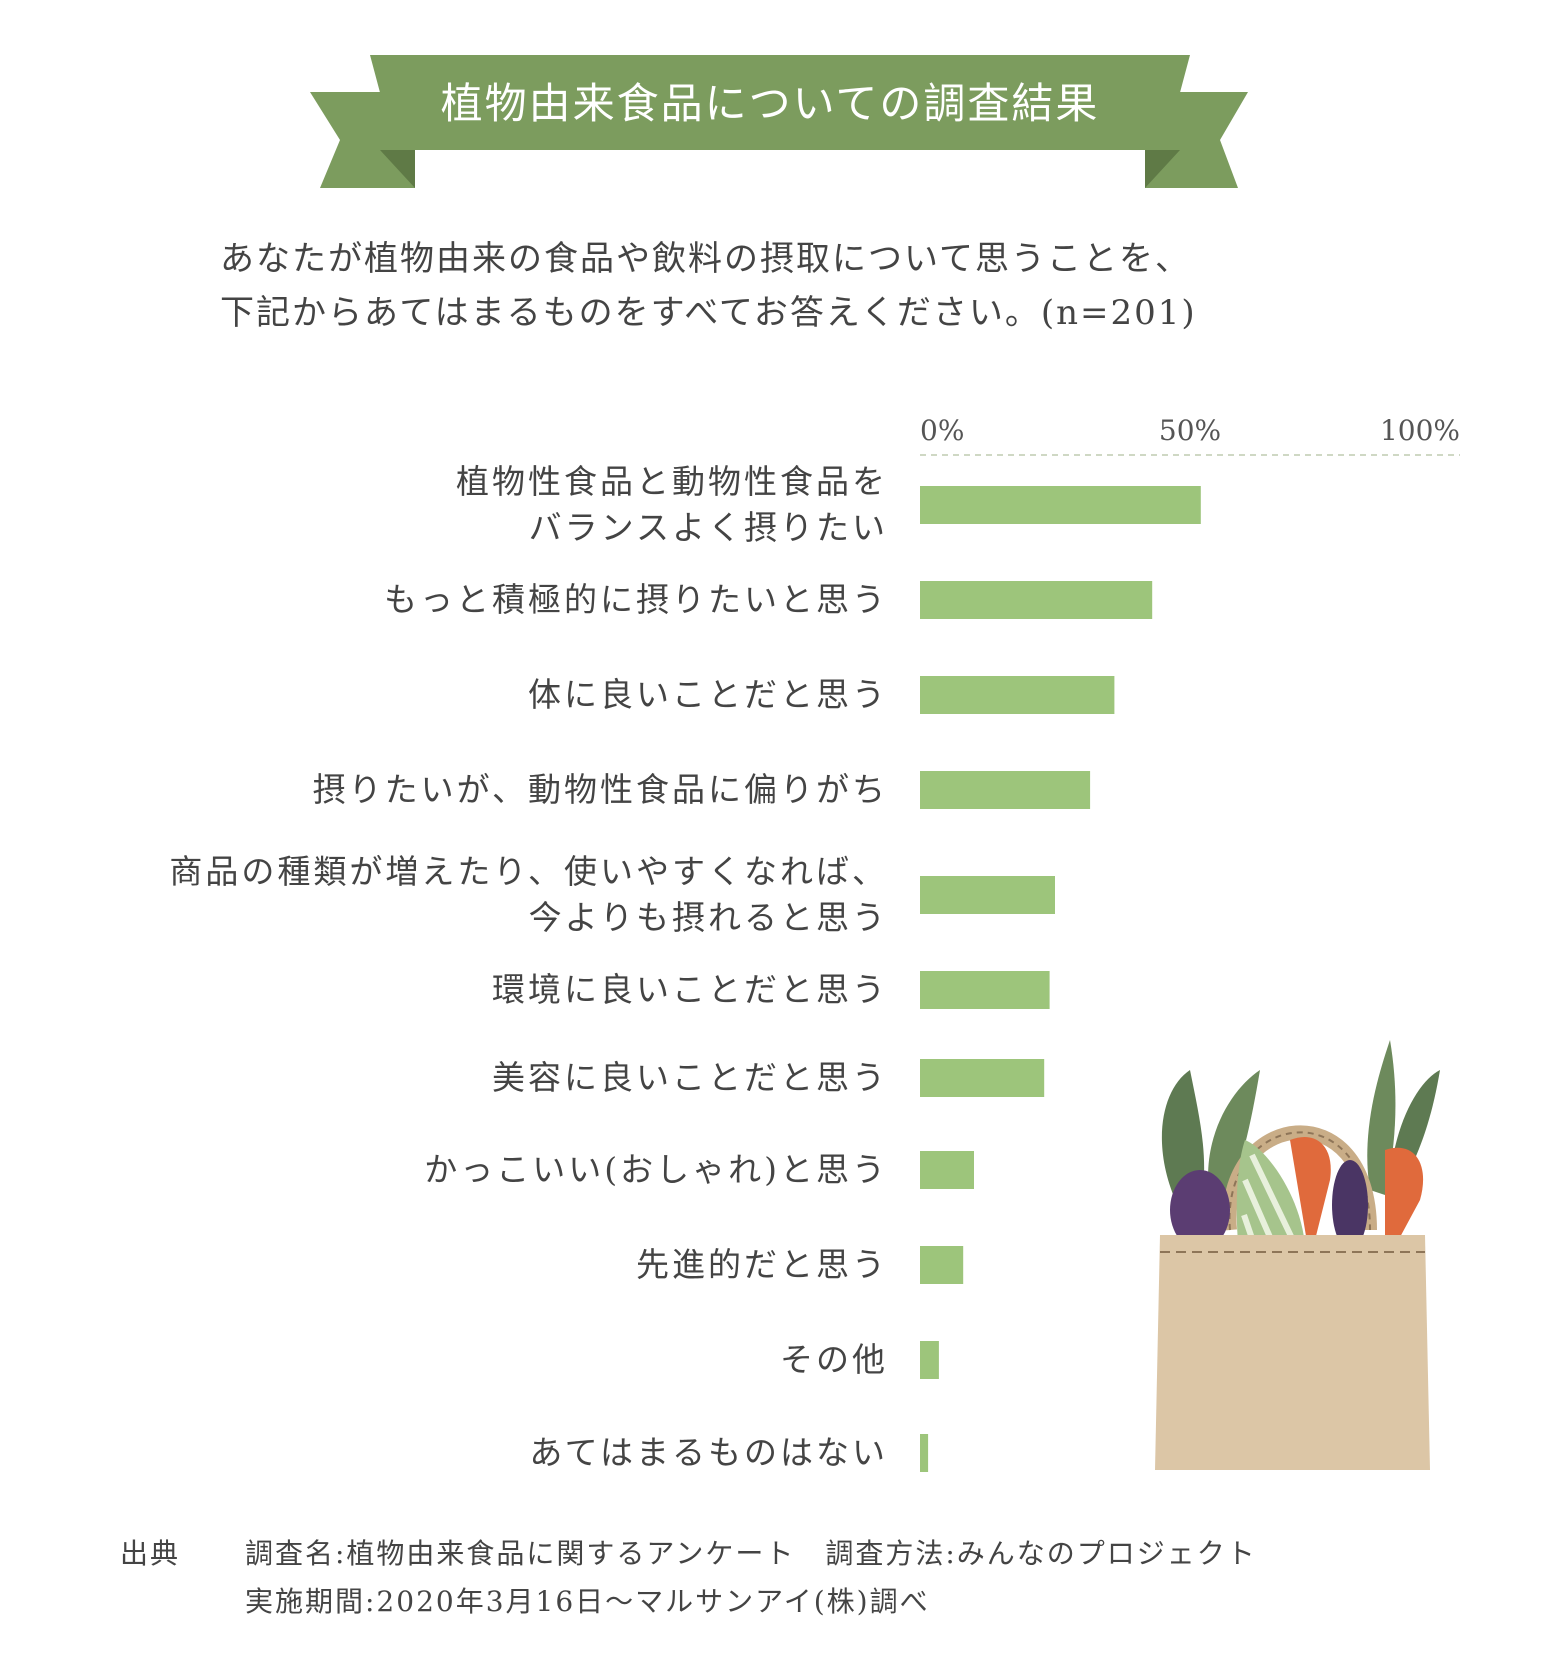  Describe the element at coordinates (708, 917) in the screenshot. I see `category-label: 今よりも摂れると思う` at that location.